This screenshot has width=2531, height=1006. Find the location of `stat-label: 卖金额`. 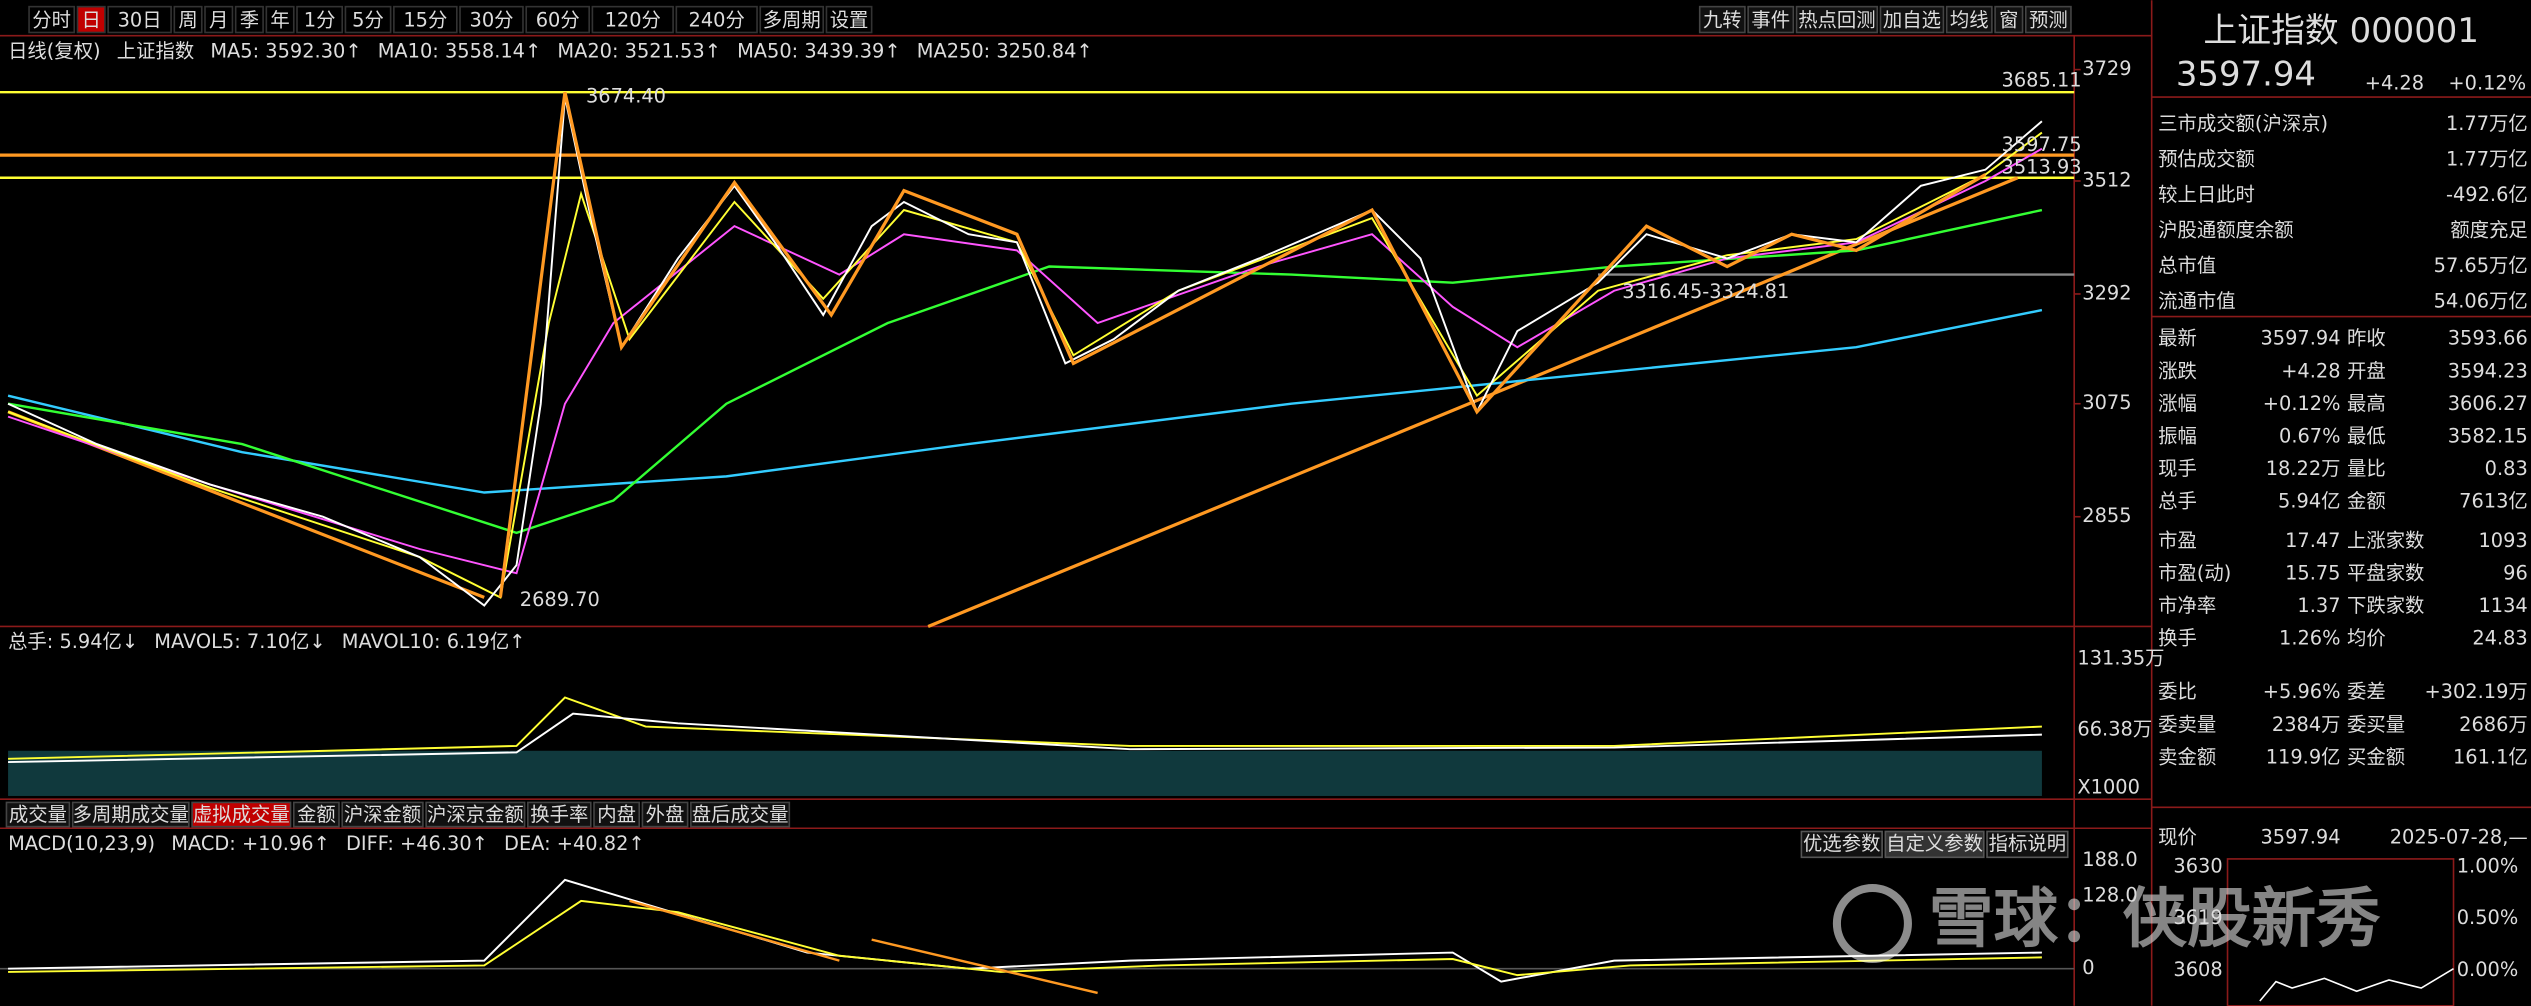

stat-label: 卖金额 is located at coordinates (2187, 756).